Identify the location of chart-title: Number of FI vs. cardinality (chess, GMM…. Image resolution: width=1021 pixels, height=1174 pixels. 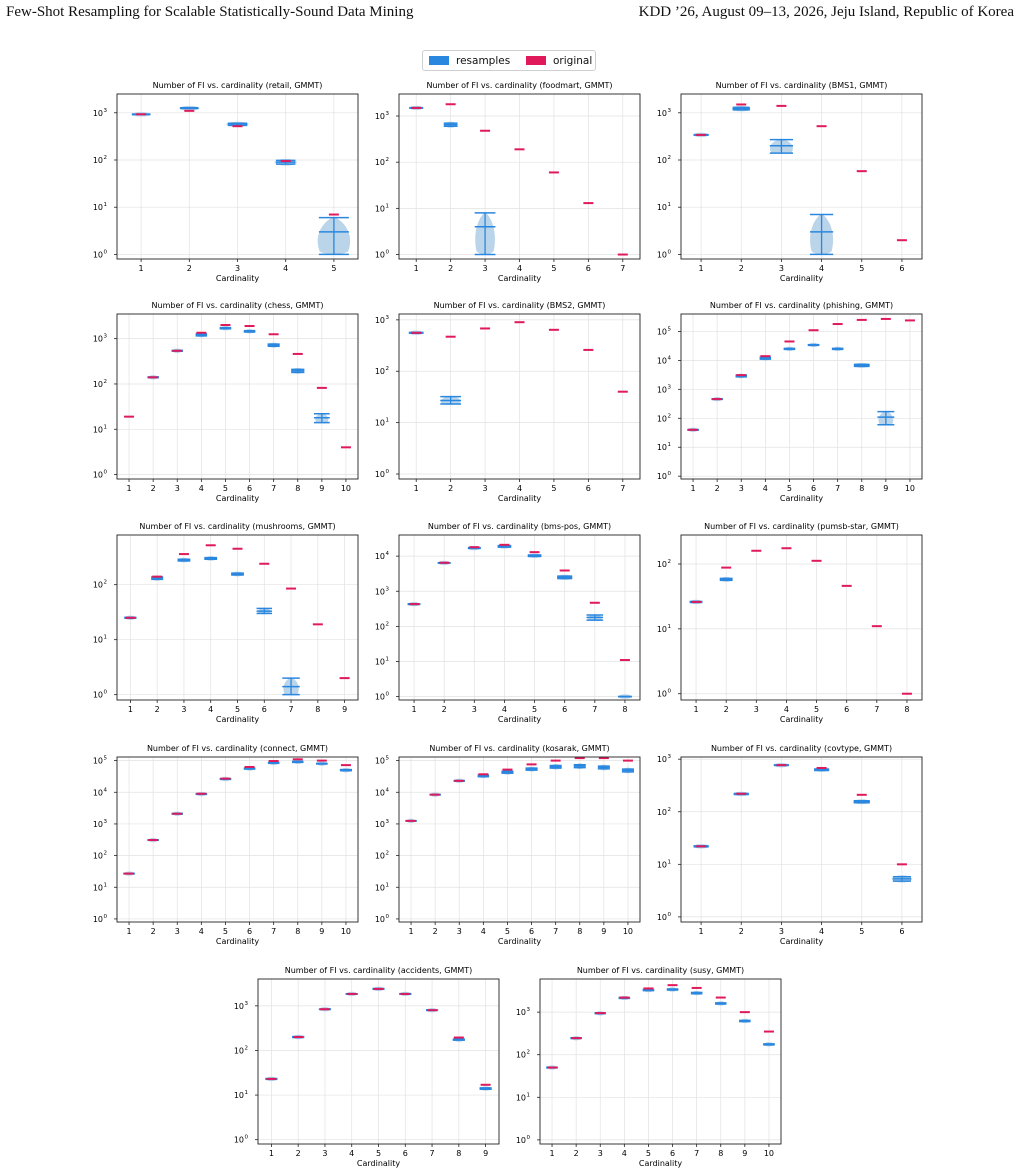
(238, 305).